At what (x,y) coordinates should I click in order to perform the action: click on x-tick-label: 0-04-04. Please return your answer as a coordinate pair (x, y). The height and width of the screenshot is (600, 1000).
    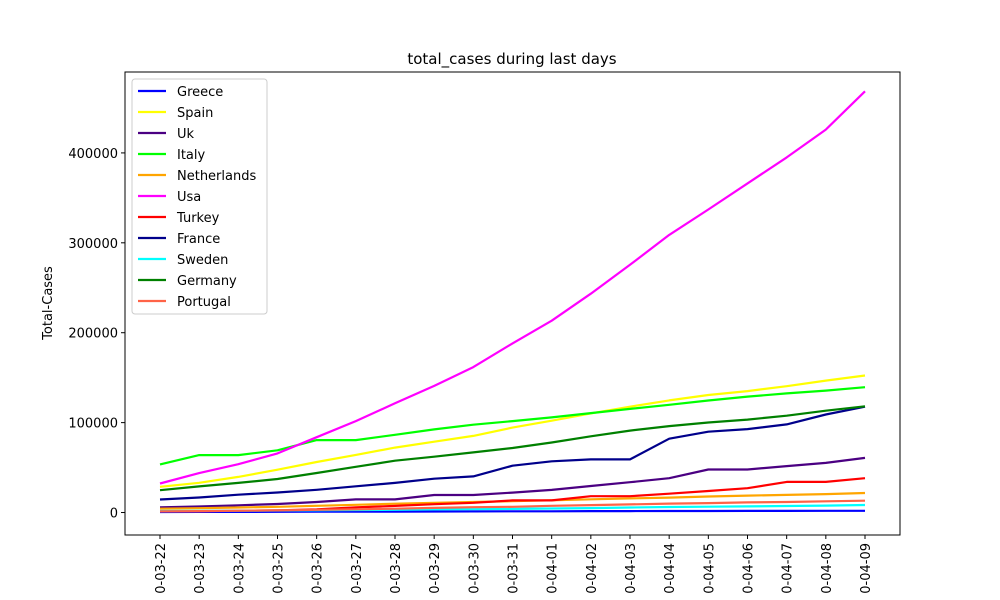
    Looking at the image, I should click on (670, 568).